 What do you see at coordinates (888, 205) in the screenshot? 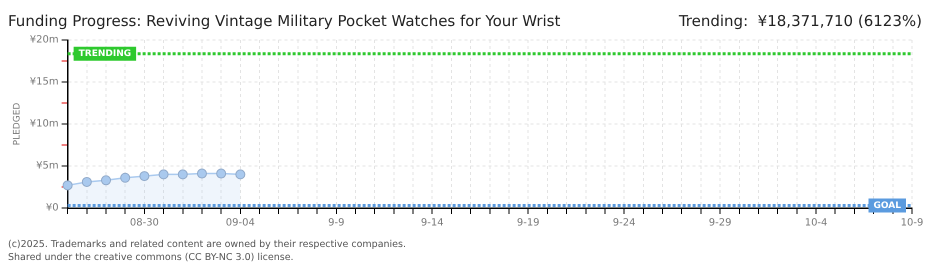
I see `ref-line-label: GOAL` at bounding box center [888, 205].